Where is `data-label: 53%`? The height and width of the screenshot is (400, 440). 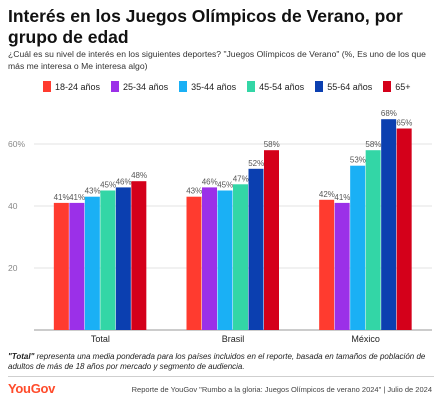
data-label: 53% is located at coordinates (358, 160).